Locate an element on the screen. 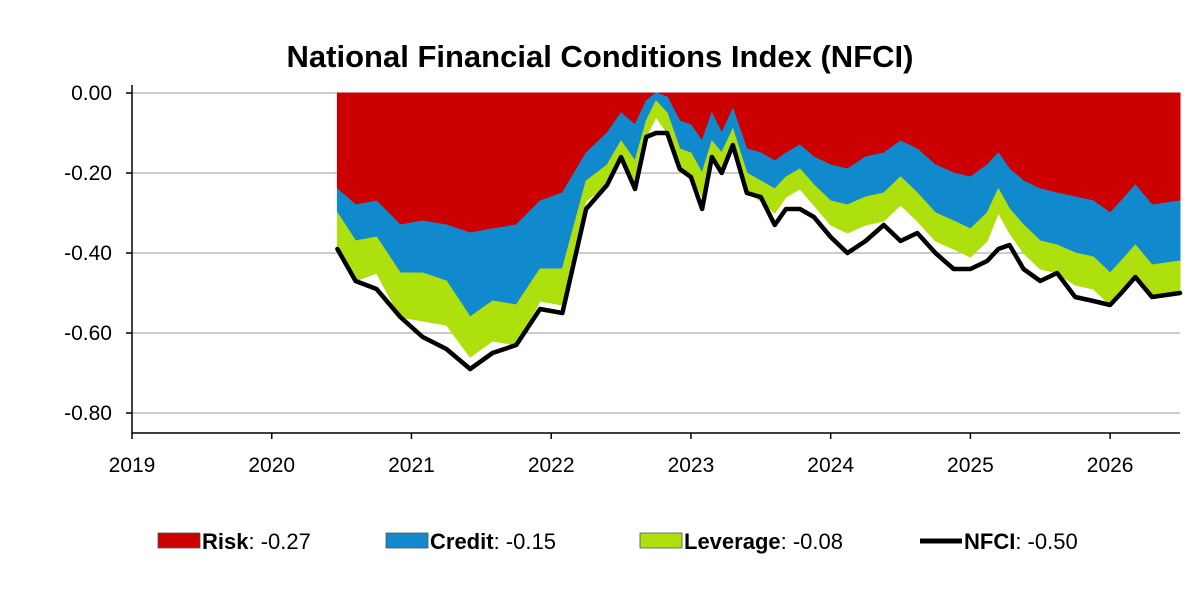 The image size is (1200, 600). x-tick-label-7: 2026 is located at coordinates (1110, 465).